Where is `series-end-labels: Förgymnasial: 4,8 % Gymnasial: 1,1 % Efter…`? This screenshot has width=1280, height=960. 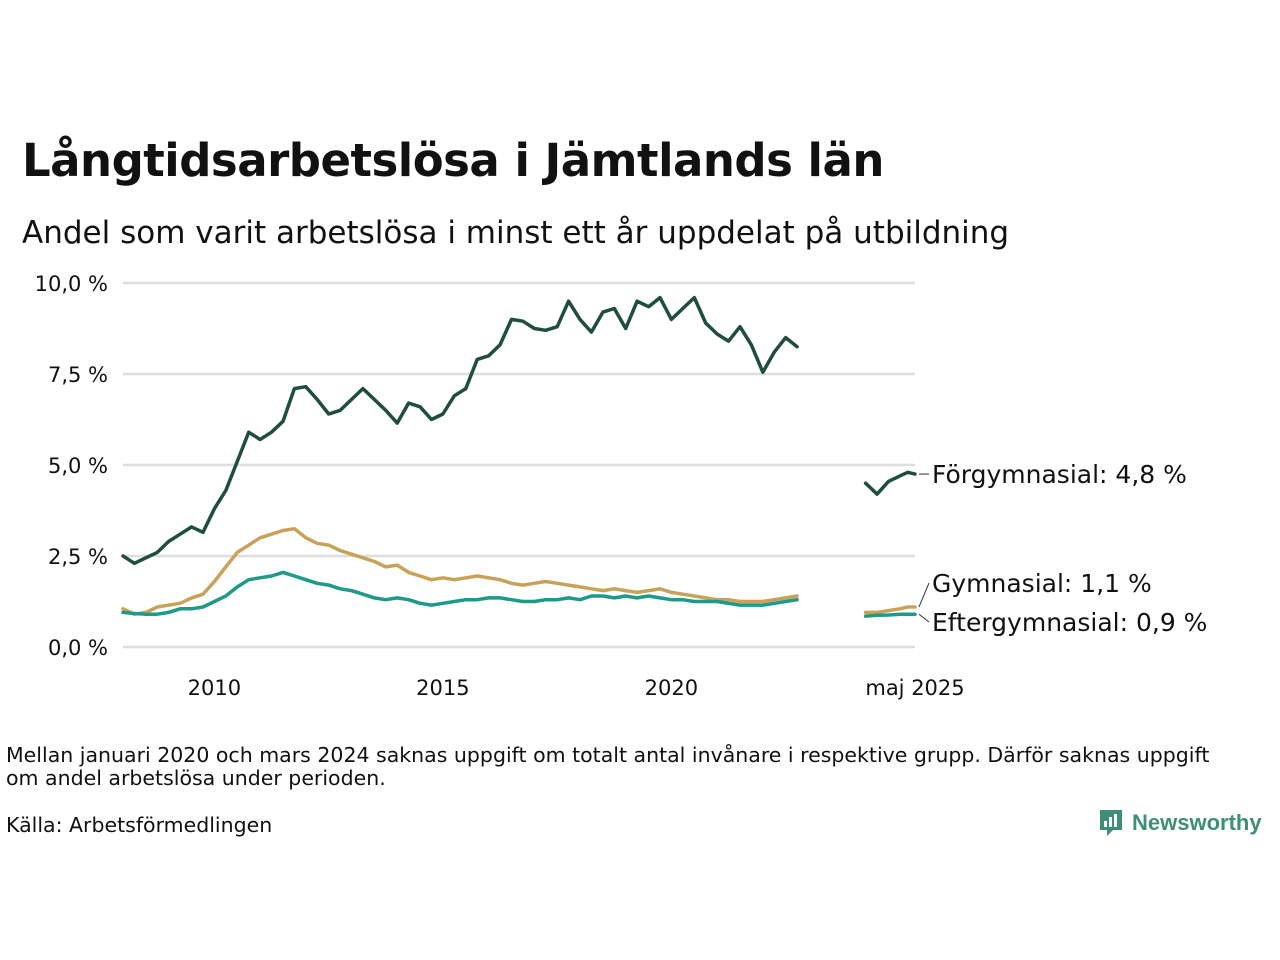
series-end-labels: Förgymnasial: 4,8 % Gymnasial: 1,1 % Efter… is located at coordinates (1062, 548).